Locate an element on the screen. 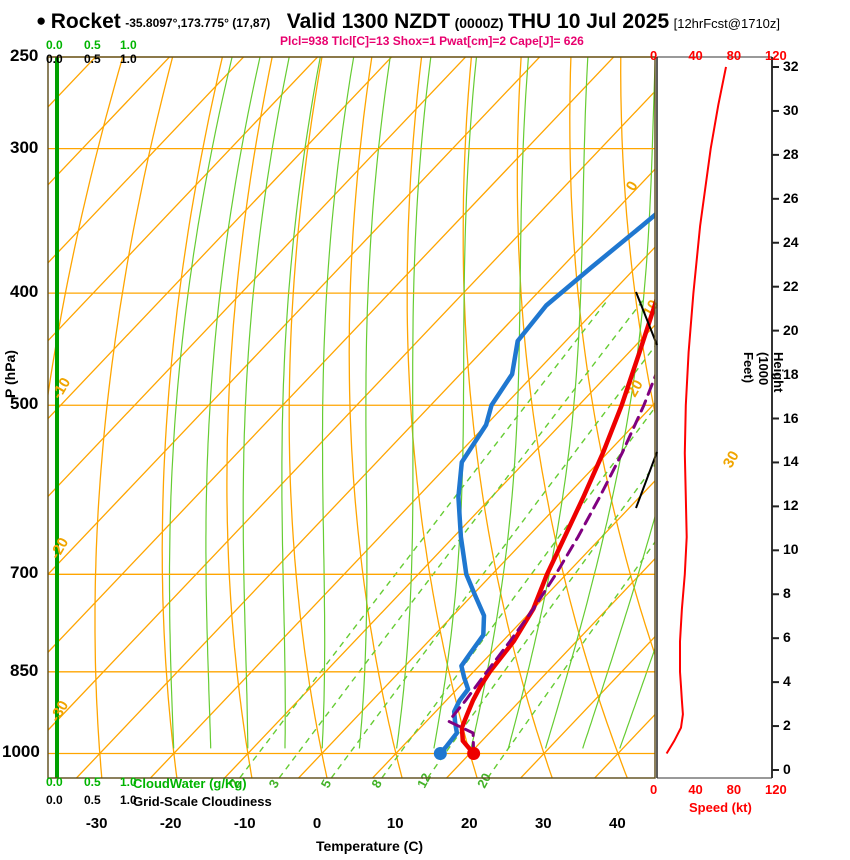  speed-tick-top: 80 is located at coordinates (734, 55).